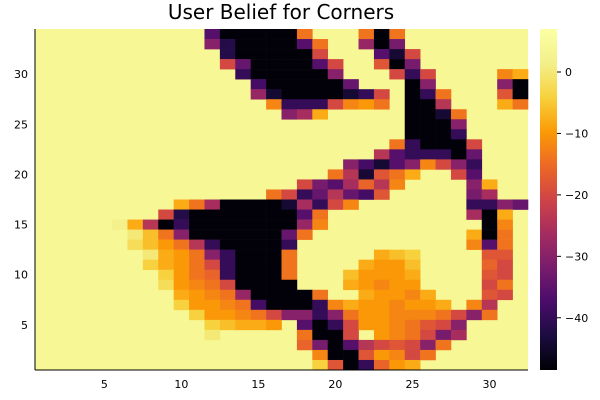 Image resolution: width=600 pixels, height=400 pixels. I want to click on chart-title: User Belief for Corners, so click(281, 12).